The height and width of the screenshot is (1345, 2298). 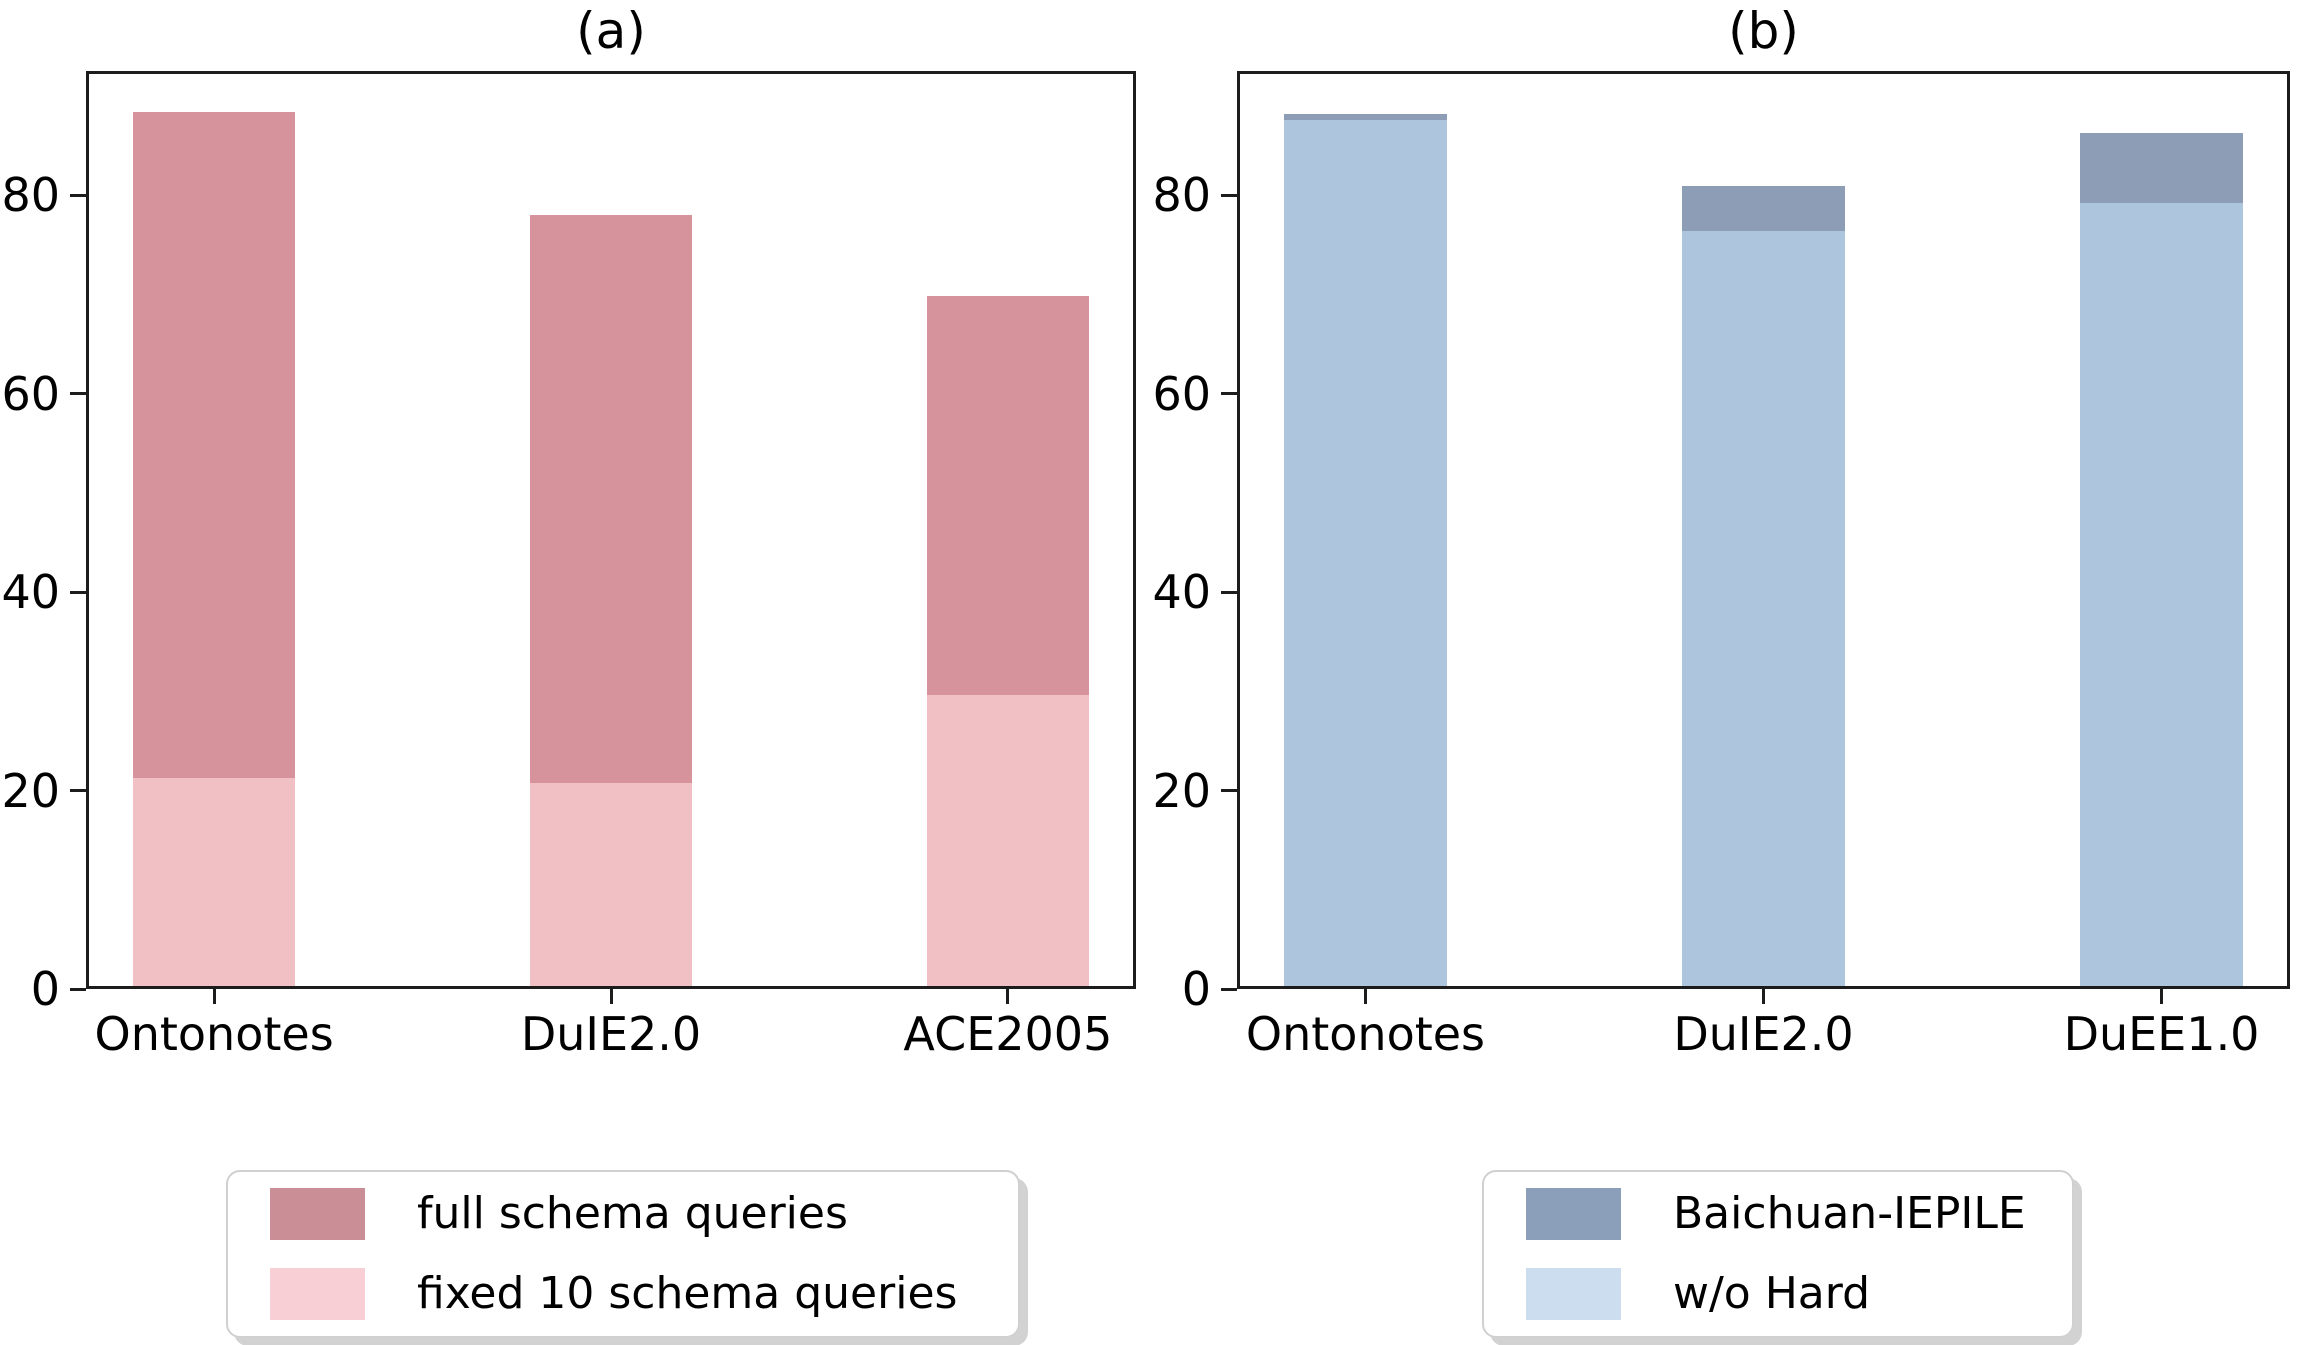 I want to click on legend-swatch-baichuan-iepile, so click(x=1573, y=1214).